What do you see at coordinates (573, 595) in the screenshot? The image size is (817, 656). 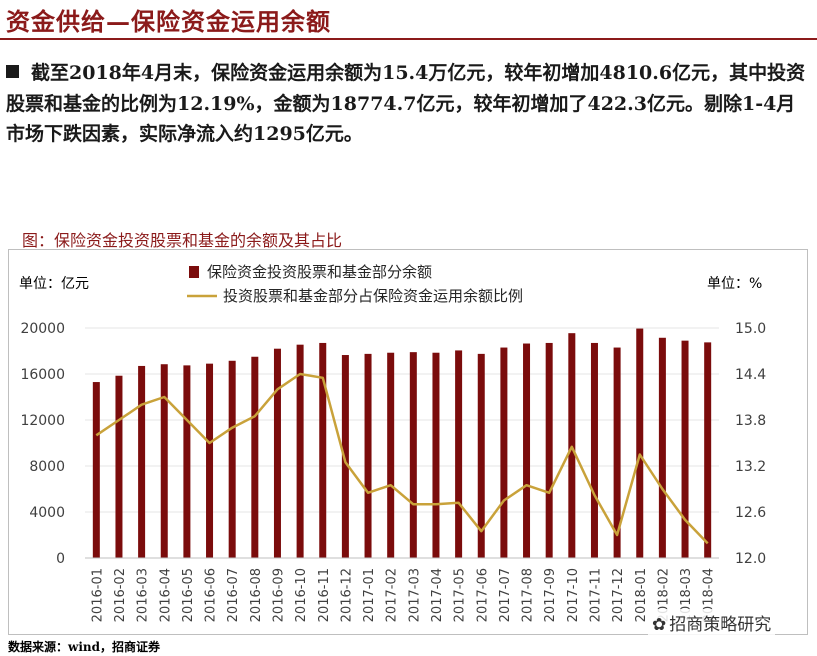 I see `x-tick-label: 2017-10` at bounding box center [573, 595].